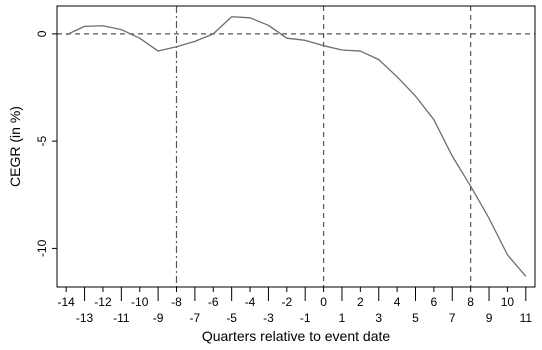  Describe the element at coordinates (378, 318) in the screenshot. I see `x-tick-label: 3` at that location.